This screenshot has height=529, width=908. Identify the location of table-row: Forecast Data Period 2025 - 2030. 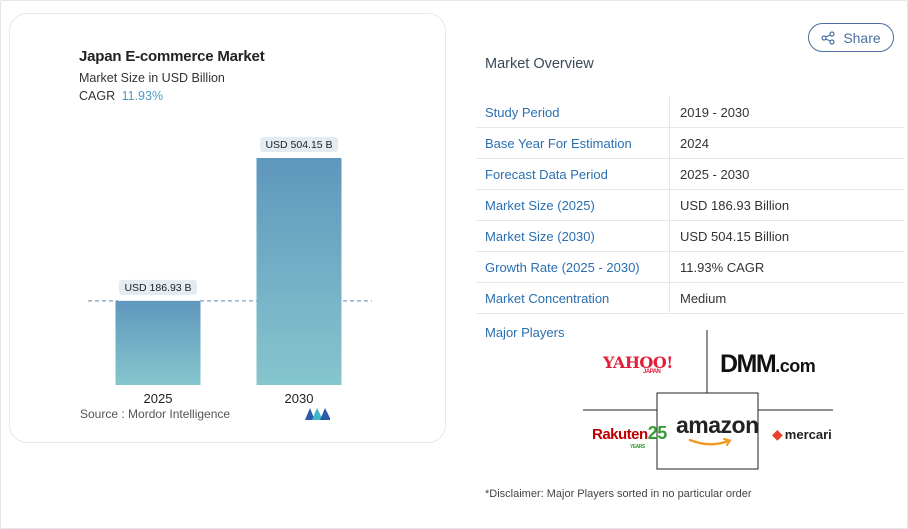
(690, 174).